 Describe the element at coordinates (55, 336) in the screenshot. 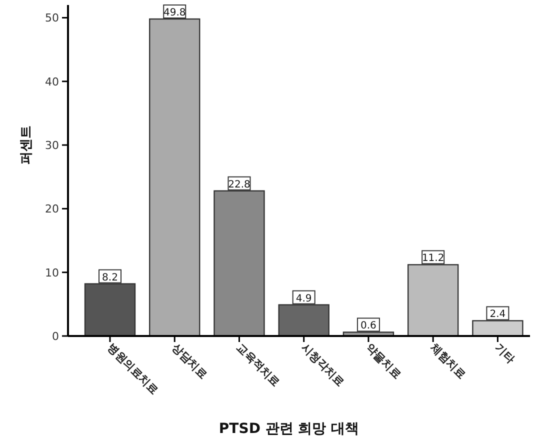

I see `y-tick-label: 0` at that location.